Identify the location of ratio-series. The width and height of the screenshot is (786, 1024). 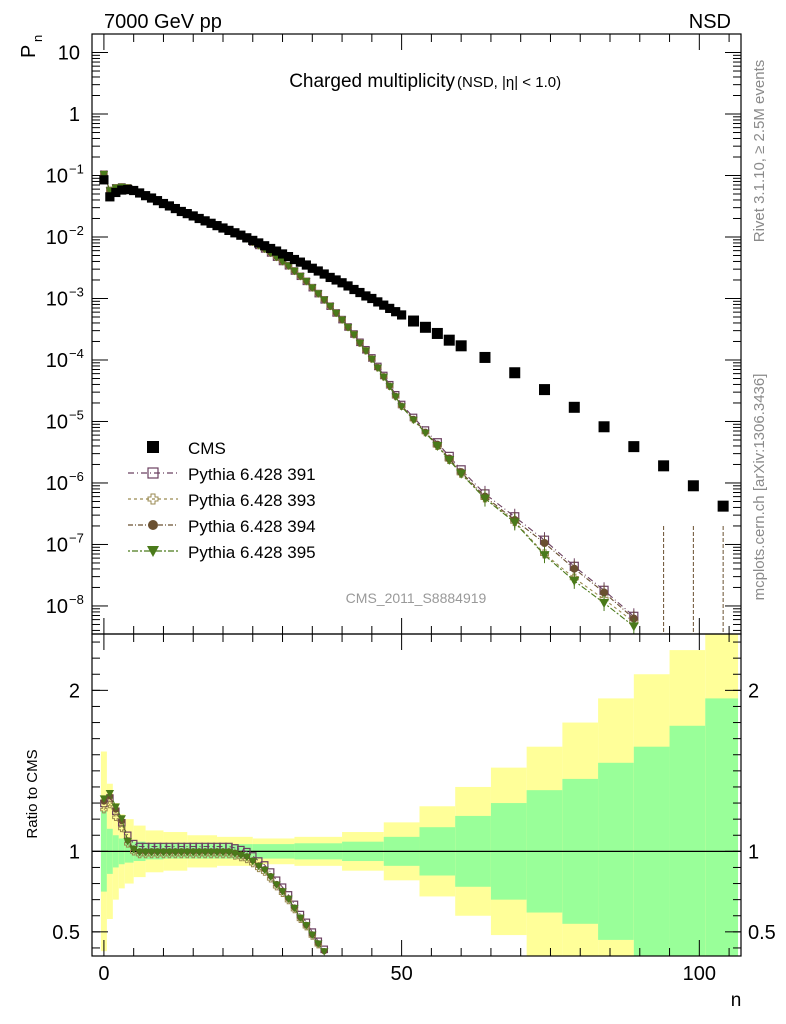
(214, 873).